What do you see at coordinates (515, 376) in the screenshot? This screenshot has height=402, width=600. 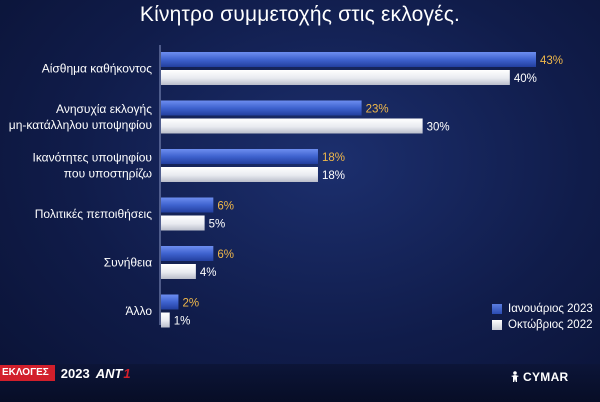 I see `cymar-figure-icon` at bounding box center [515, 376].